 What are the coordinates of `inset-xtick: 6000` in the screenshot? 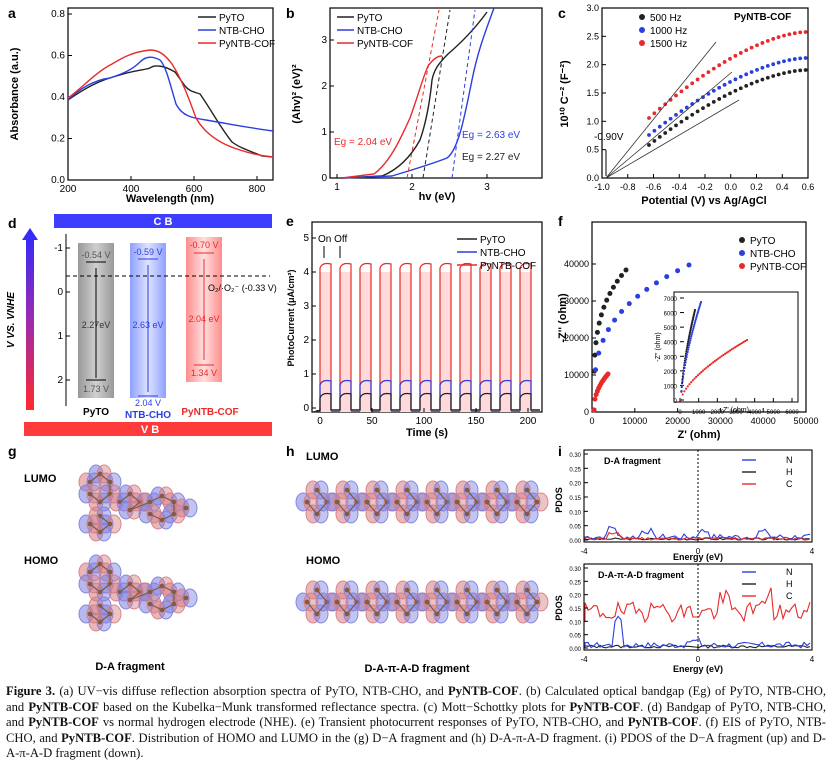 It's located at (792, 413).